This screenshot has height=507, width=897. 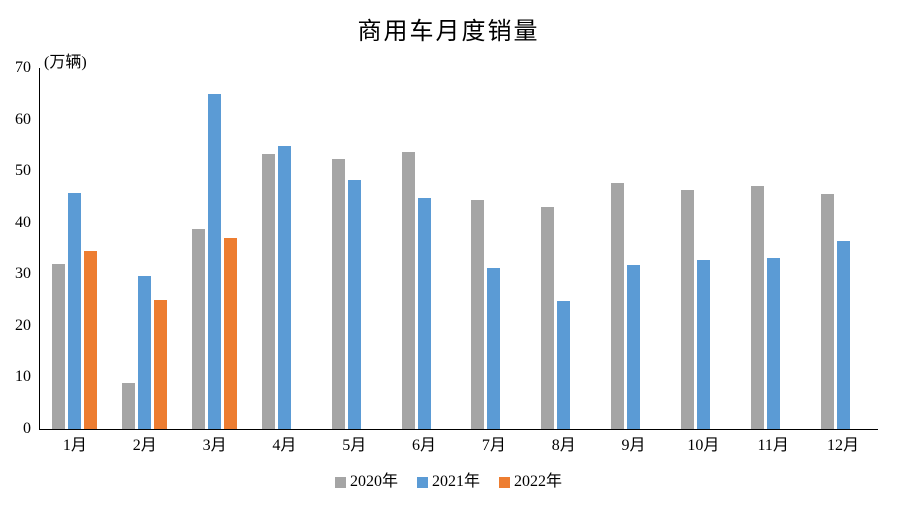 What do you see at coordinates (23, 325) in the screenshot?
I see `y-tick-label: 20` at bounding box center [23, 325].